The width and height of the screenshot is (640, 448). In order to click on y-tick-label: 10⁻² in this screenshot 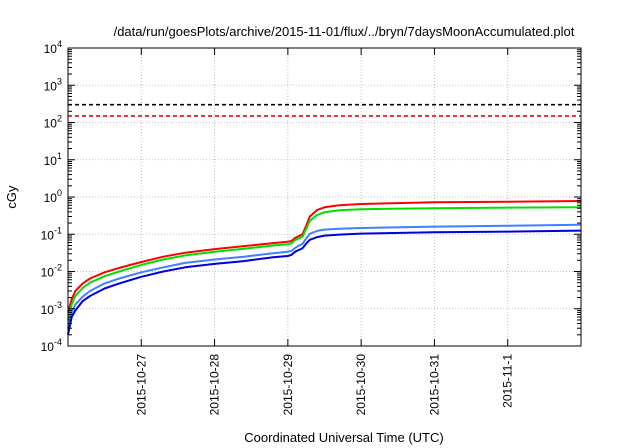, I will do `click(51, 271)`.